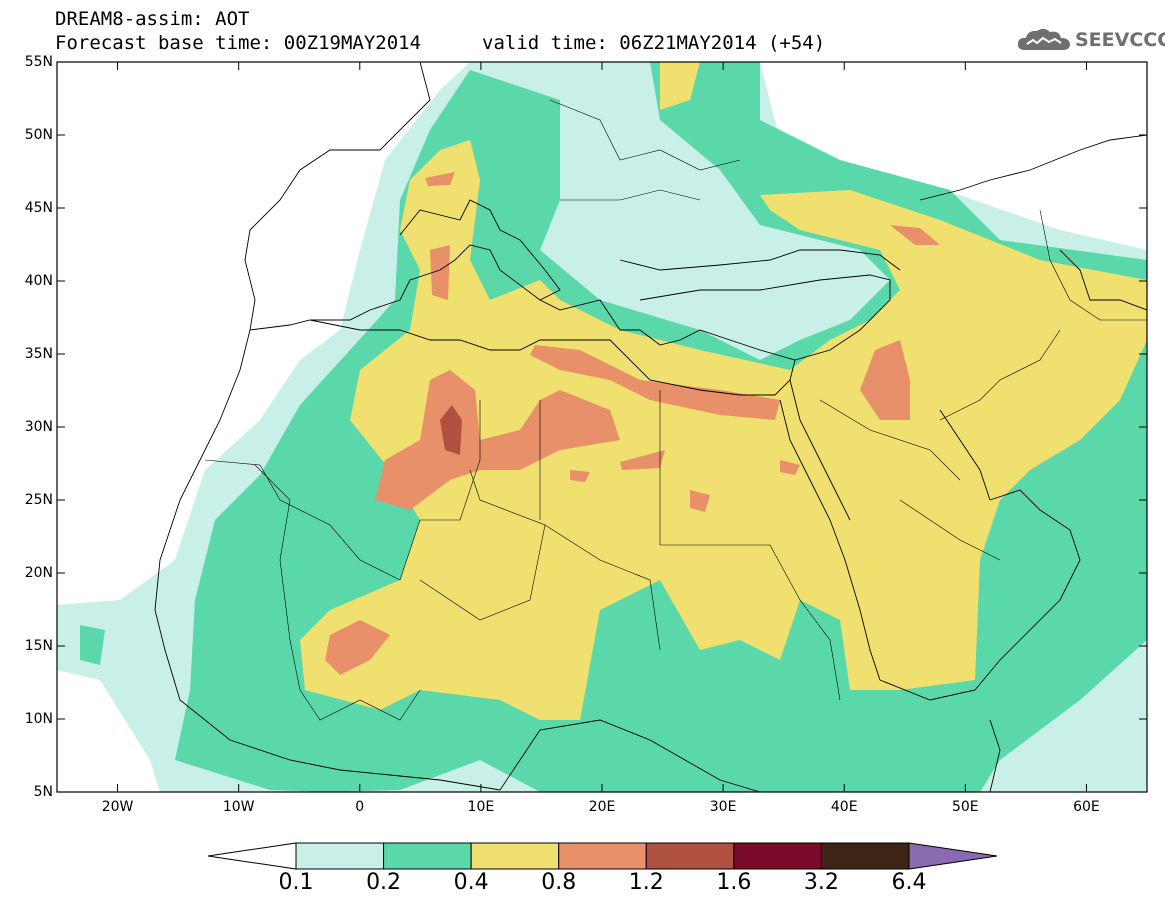 Image resolution: width=1165 pixels, height=905 pixels. Describe the element at coordinates (602, 807) in the screenshot. I see `lon-label: 20E` at that location.